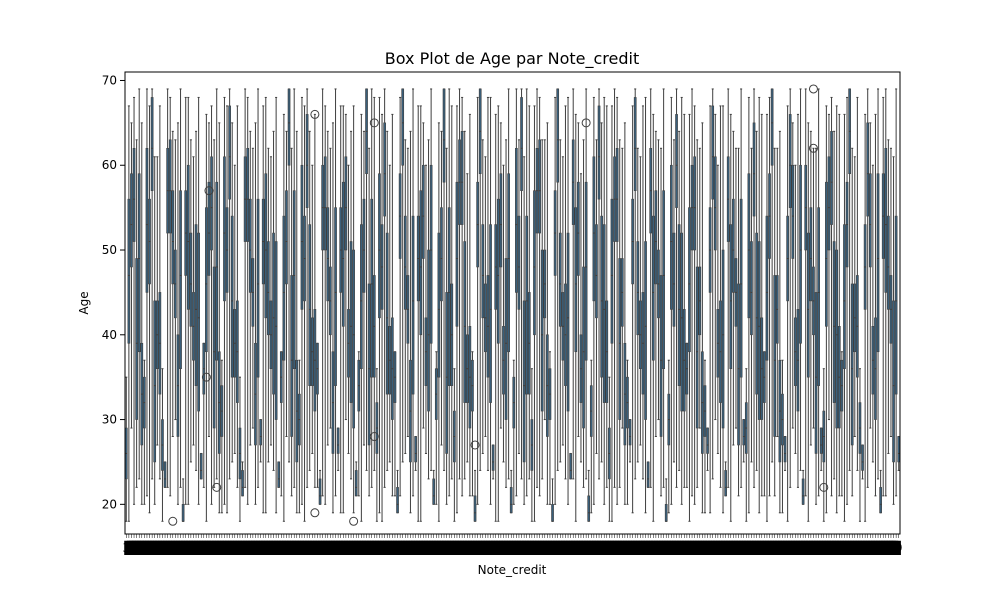  What do you see at coordinates (512, 570) in the screenshot?
I see `x-axis-label: Note_credit` at bounding box center [512, 570].